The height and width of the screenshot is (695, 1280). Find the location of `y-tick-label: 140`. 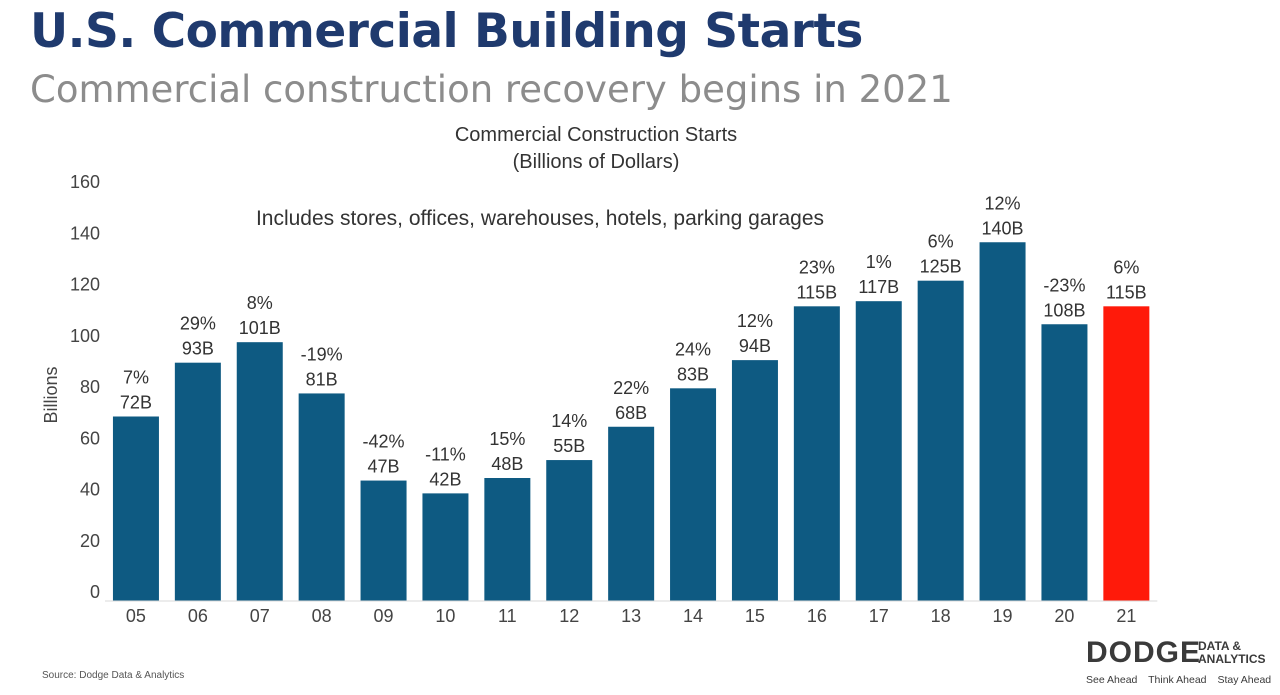

y-tick-label: 140 is located at coordinates (85, 233).